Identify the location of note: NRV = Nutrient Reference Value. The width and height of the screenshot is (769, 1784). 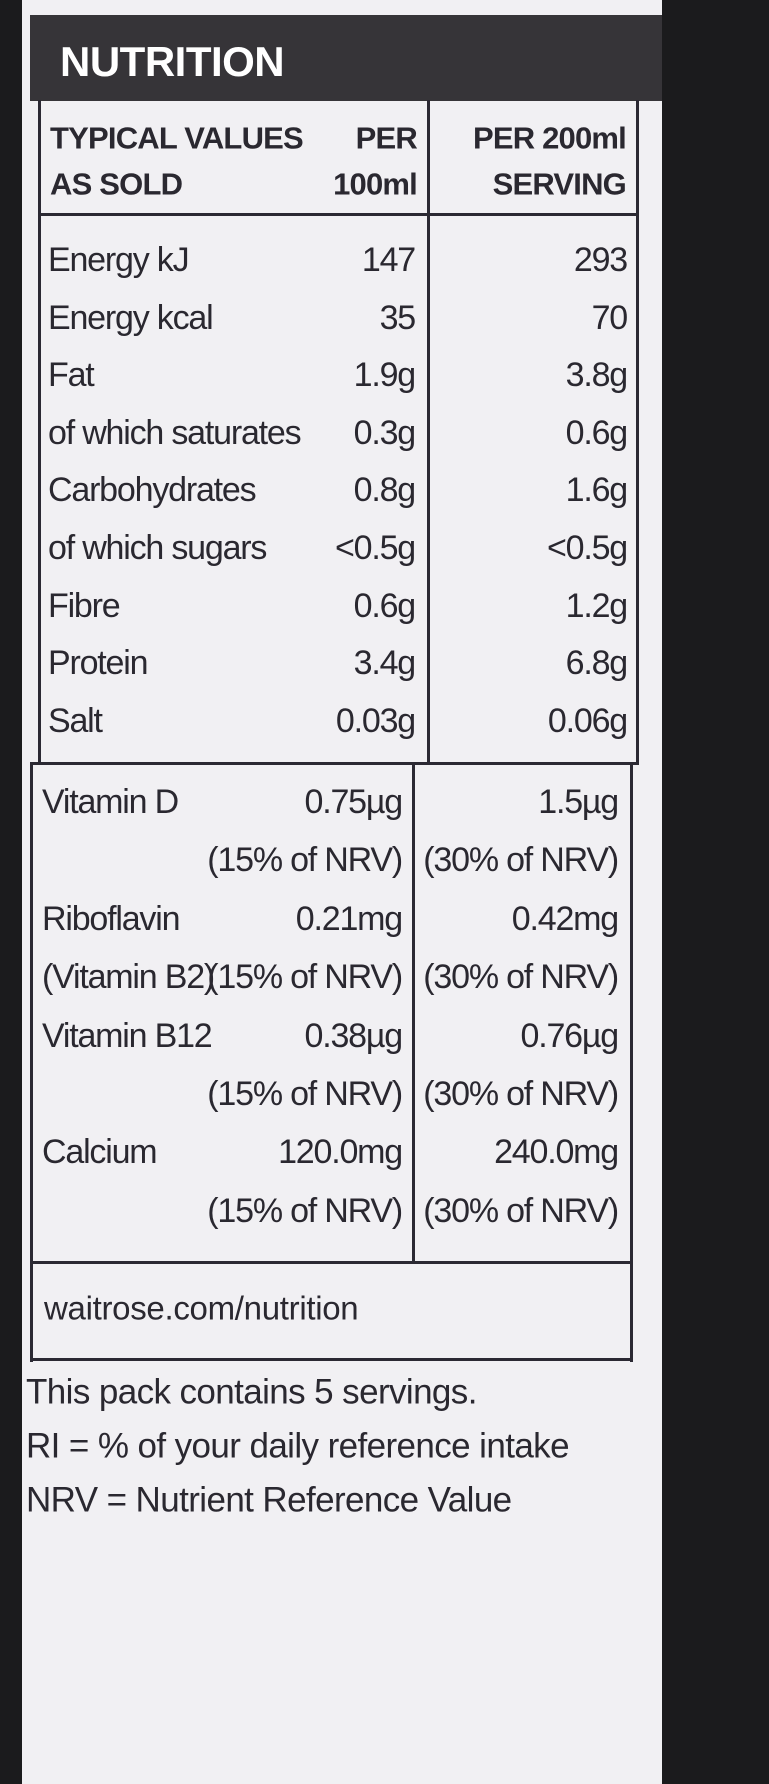
(269, 1500).